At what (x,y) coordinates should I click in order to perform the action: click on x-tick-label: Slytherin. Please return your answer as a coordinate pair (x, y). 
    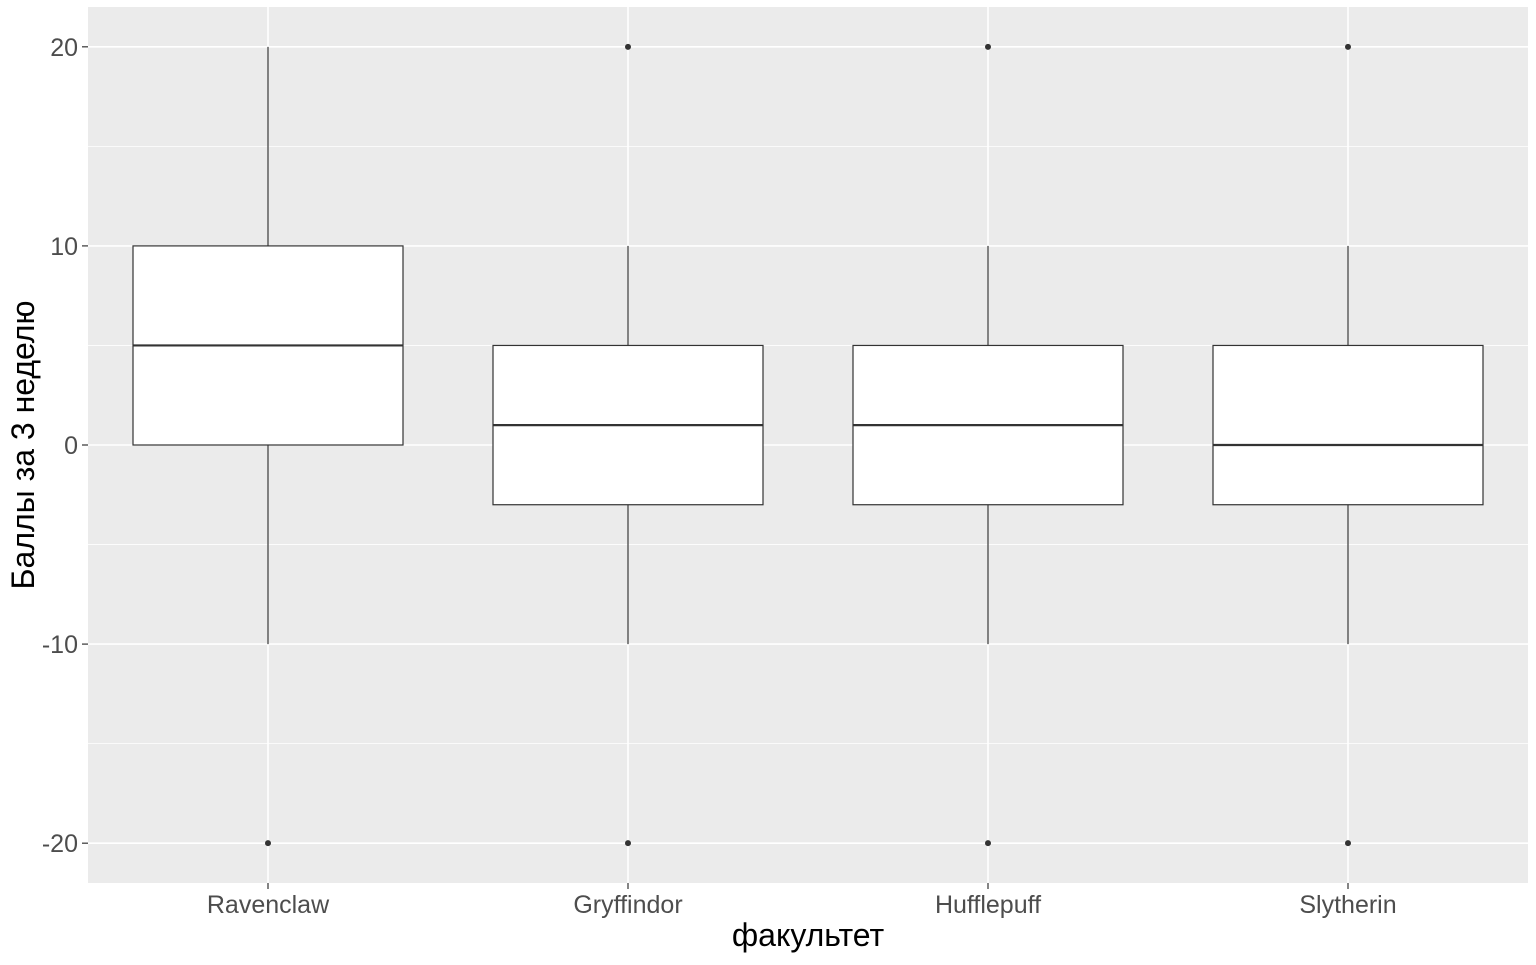
    Looking at the image, I should click on (1347, 905).